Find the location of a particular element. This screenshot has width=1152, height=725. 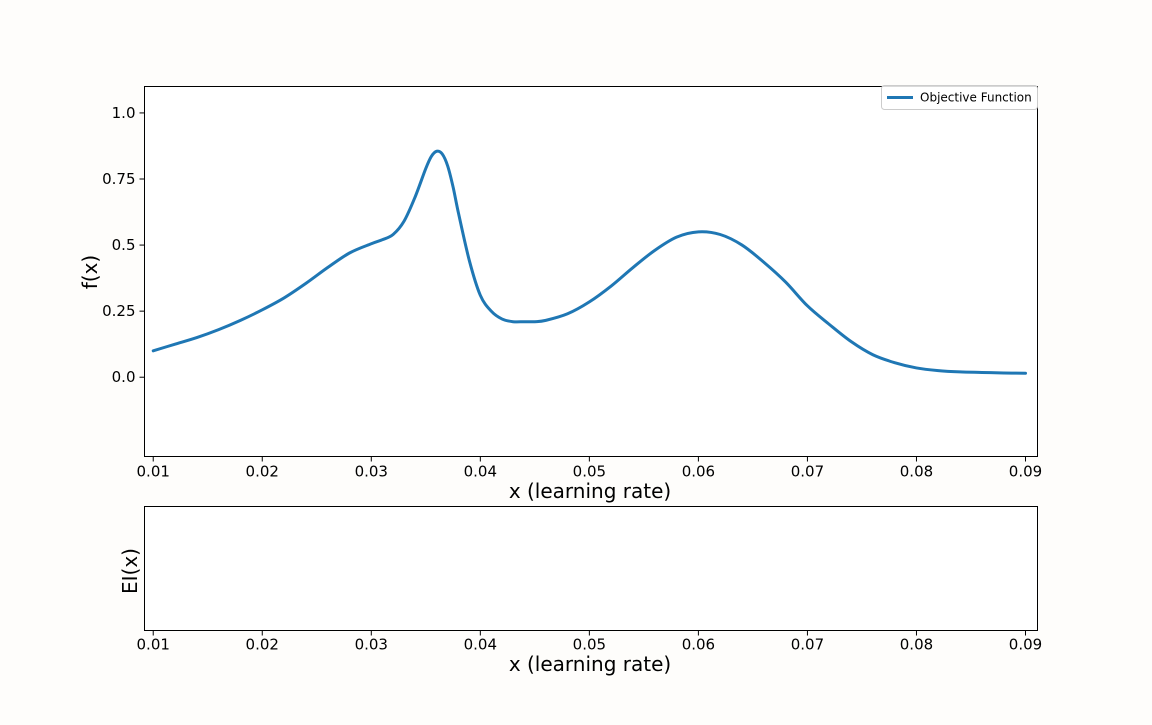

objective-y-tick-label: 0.75 is located at coordinates (118, 179).